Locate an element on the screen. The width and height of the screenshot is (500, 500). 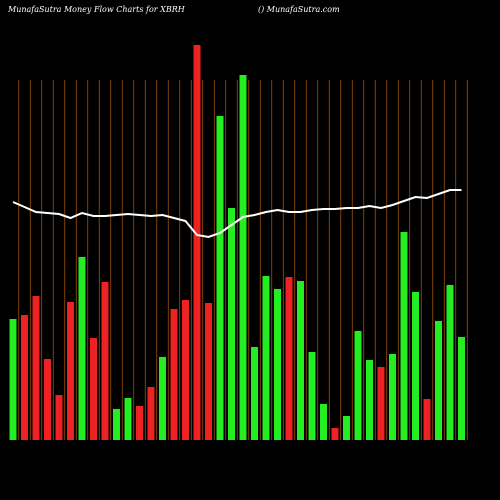
chart-subtitle: () MunafaSutra.com is located at coordinates (299, 9).